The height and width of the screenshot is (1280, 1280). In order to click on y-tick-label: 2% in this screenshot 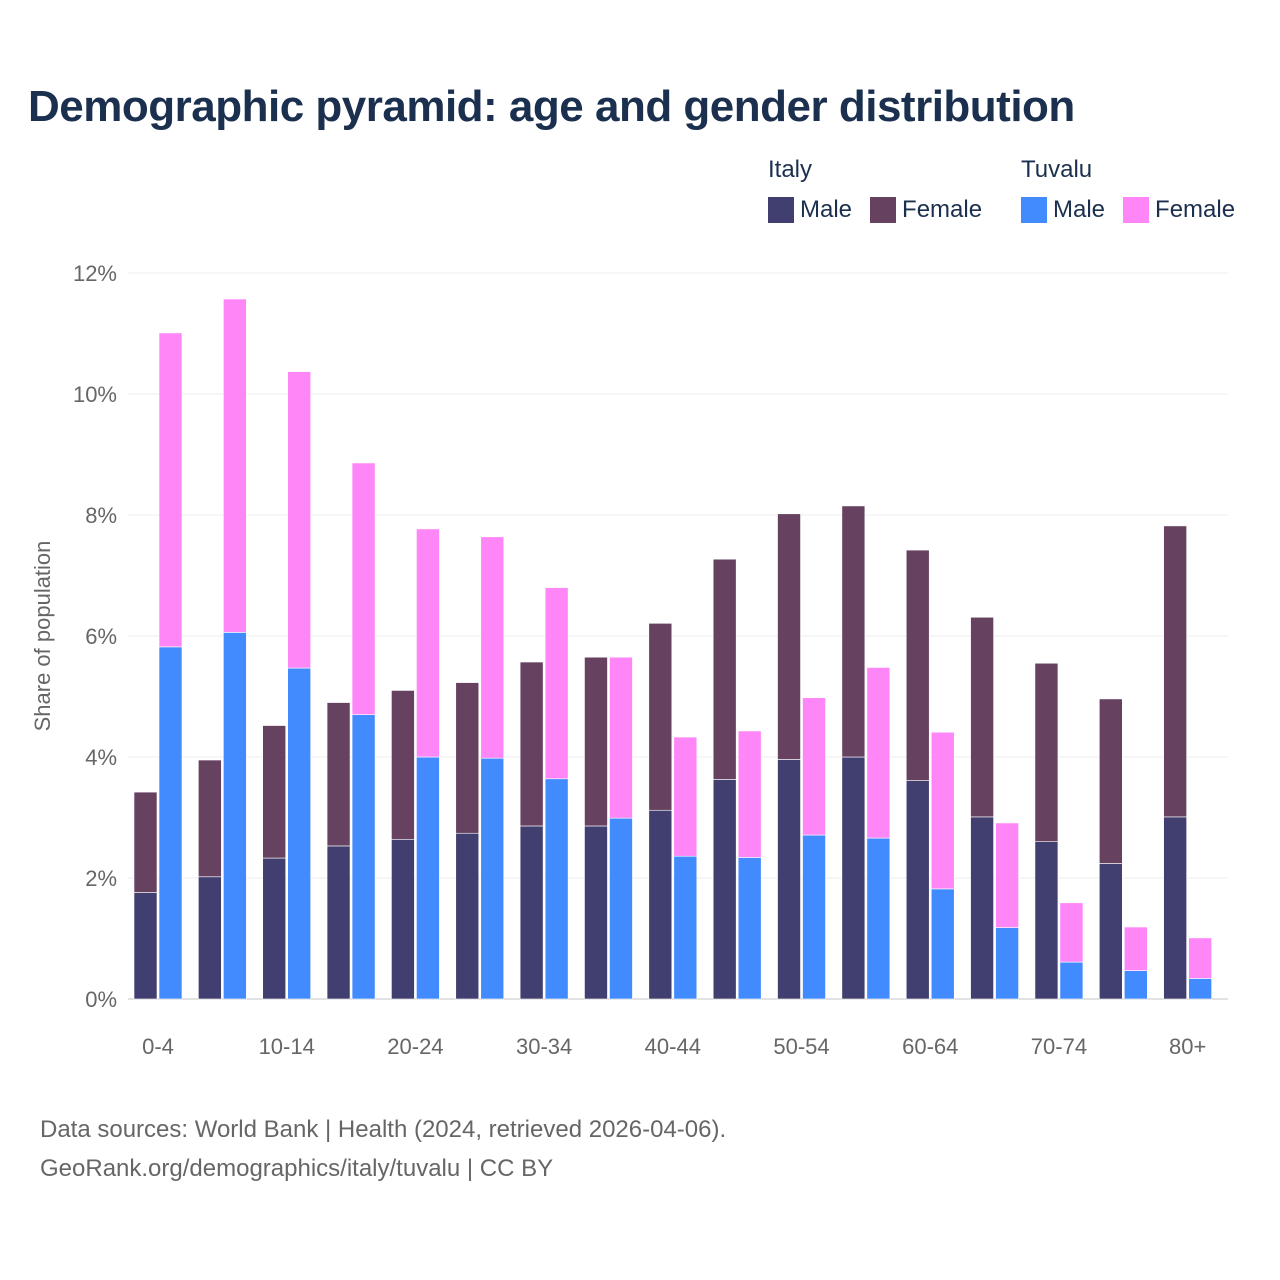, I will do `click(101, 878)`.